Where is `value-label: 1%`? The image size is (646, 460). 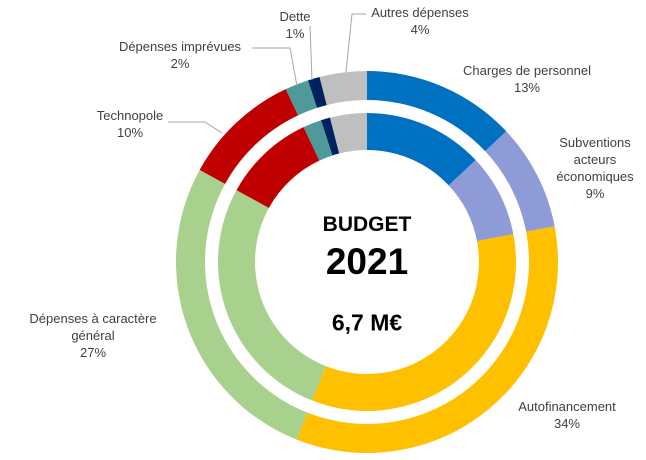 value-label: 1% is located at coordinates (295, 33).